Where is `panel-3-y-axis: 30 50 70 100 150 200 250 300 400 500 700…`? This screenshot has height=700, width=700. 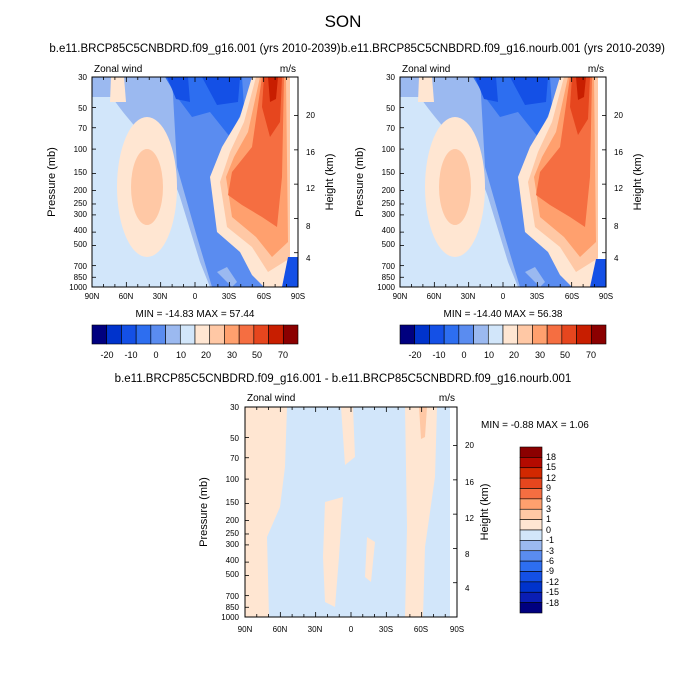
panel-3-y-axis: 30 50 70 100 150 200 250 300 400 500 700… is located at coordinates (230, 512).